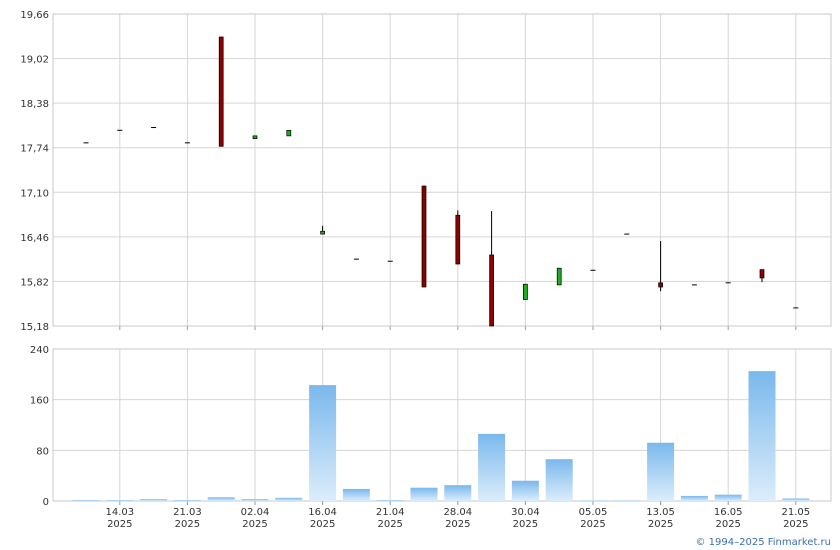 This screenshot has width=840, height=550. What do you see at coordinates (795, 518) in the screenshot?
I see `x-tick-label: 21.05 2025` at bounding box center [795, 518].